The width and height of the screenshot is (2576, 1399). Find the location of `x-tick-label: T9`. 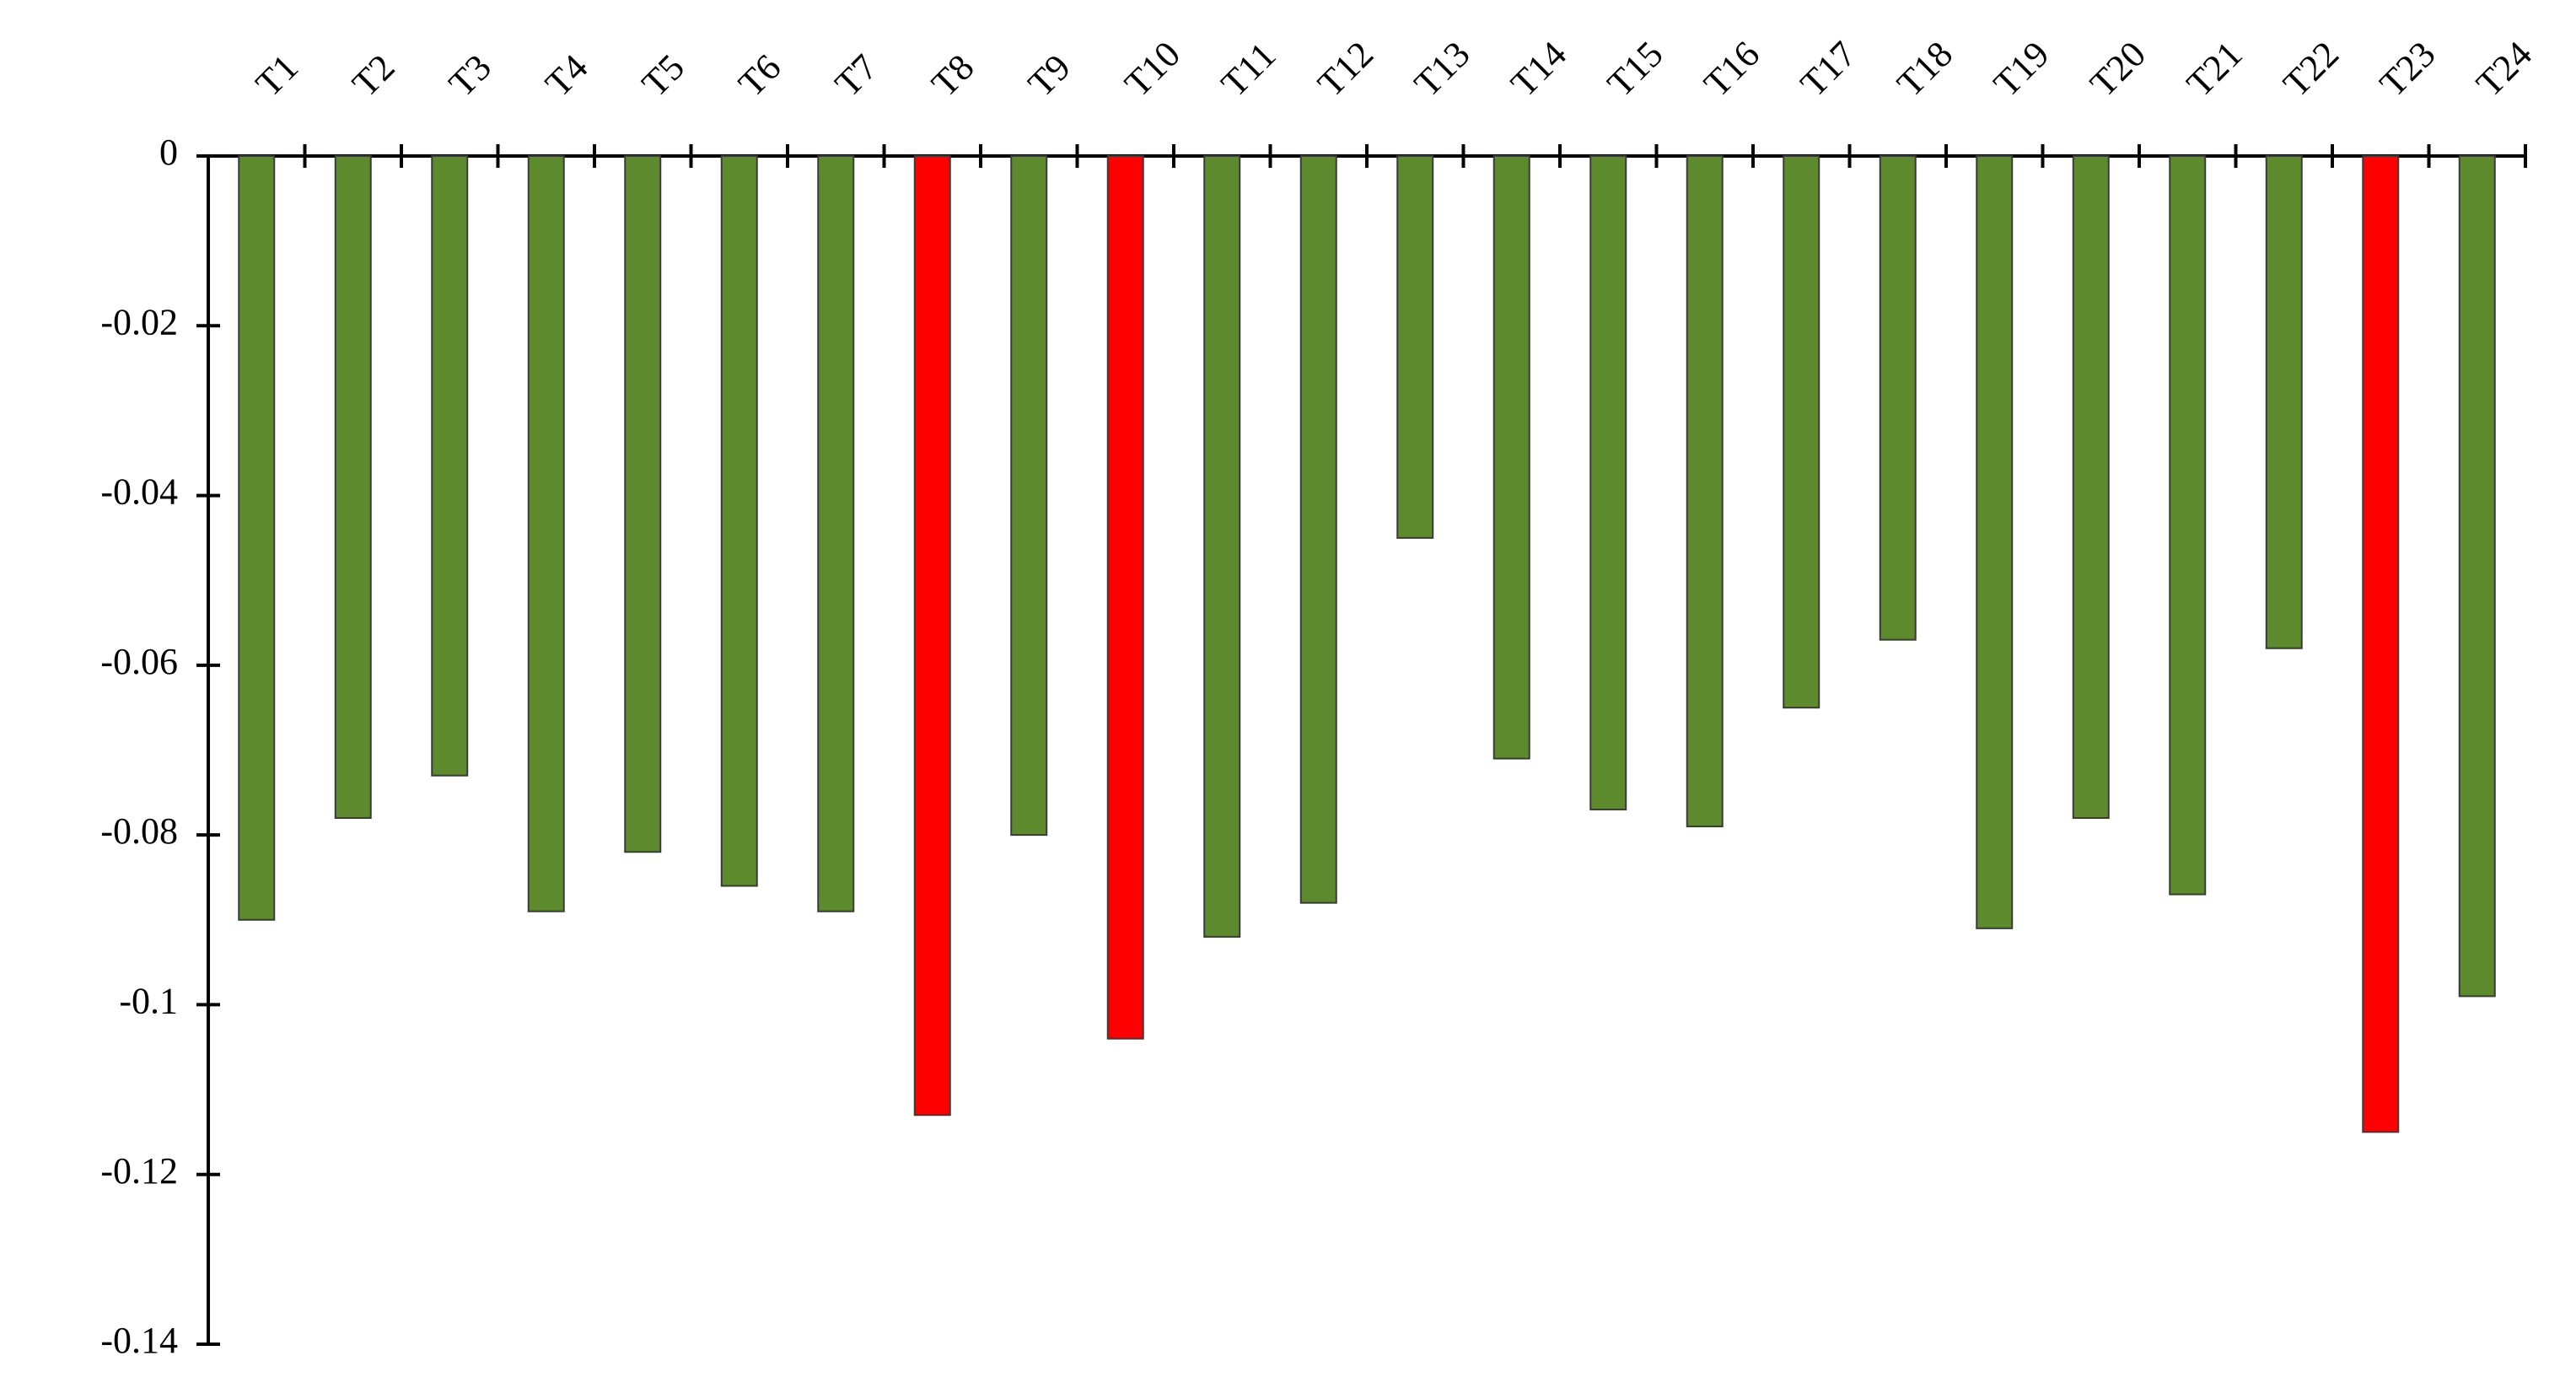

x-tick-label: T9 is located at coordinates (1049, 75).